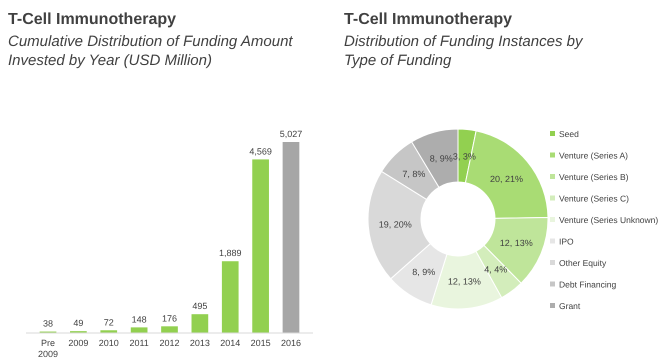  I want to click on legend-label: Grant, so click(570, 306).